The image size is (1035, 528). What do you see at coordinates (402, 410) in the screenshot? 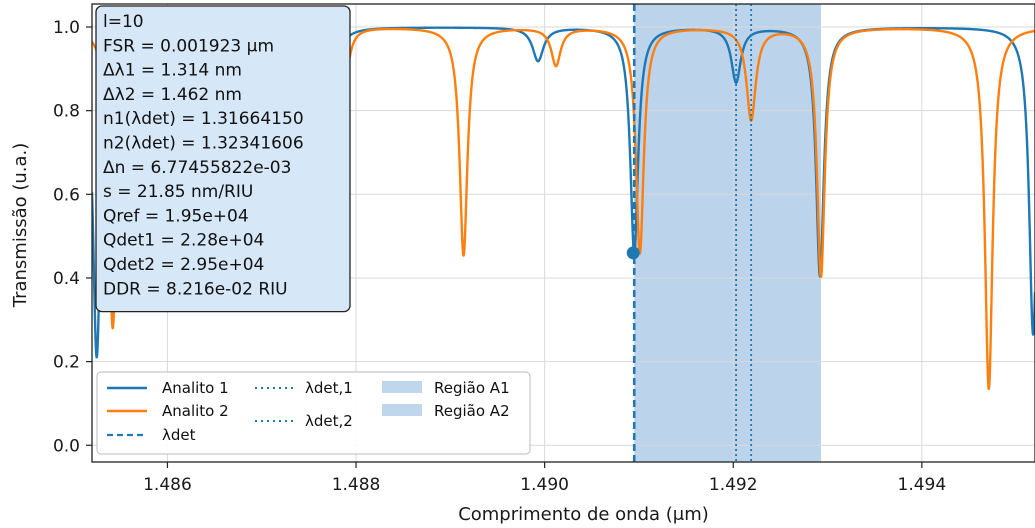
I see `legend-swatch-regiao-a2` at bounding box center [402, 410].